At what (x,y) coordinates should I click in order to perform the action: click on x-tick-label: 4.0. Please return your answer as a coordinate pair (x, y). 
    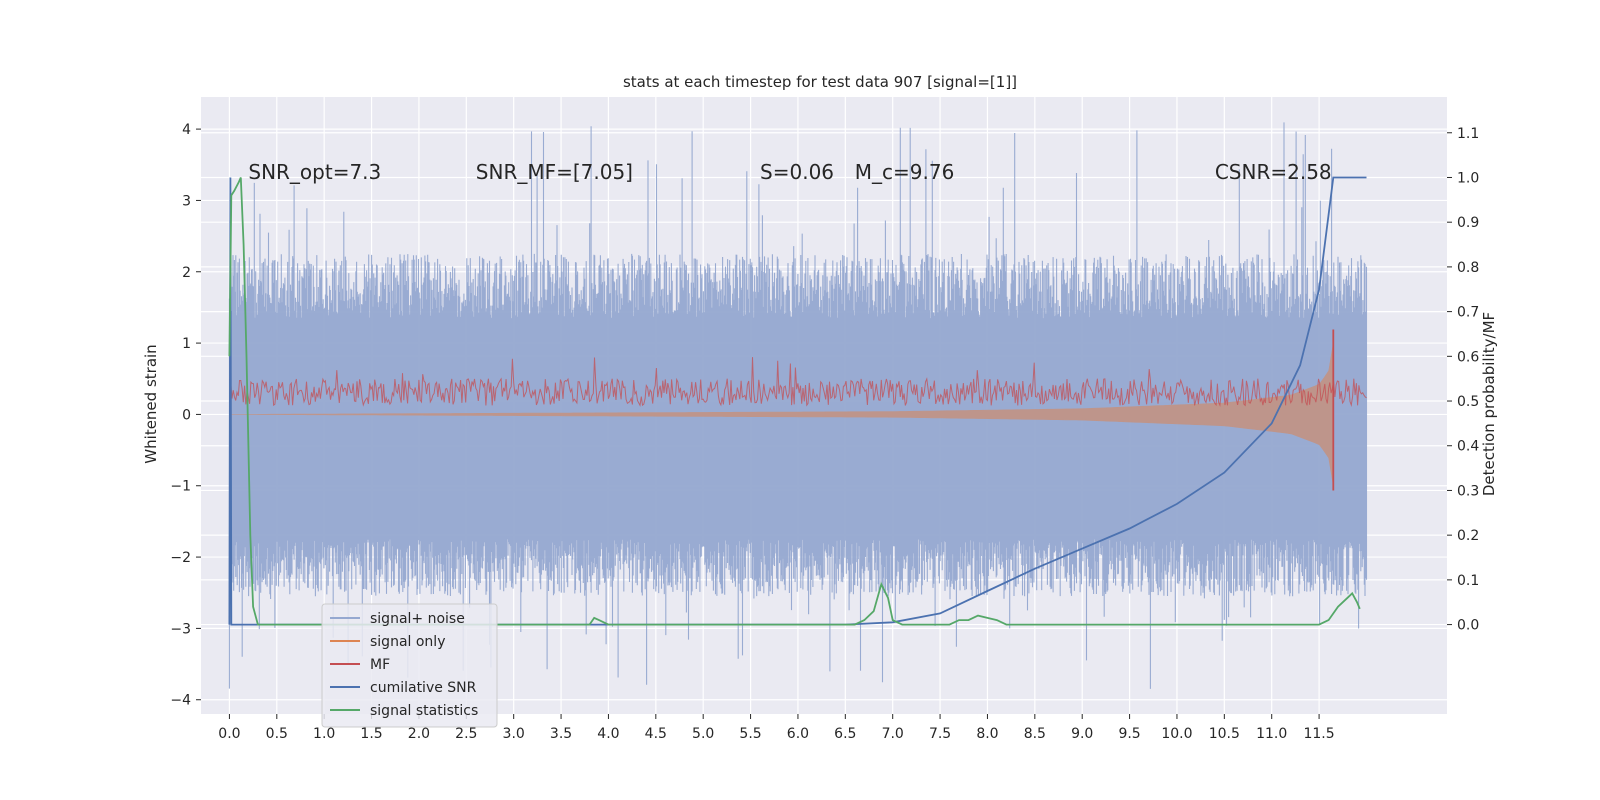
    Looking at the image, I should click on (608, 734).